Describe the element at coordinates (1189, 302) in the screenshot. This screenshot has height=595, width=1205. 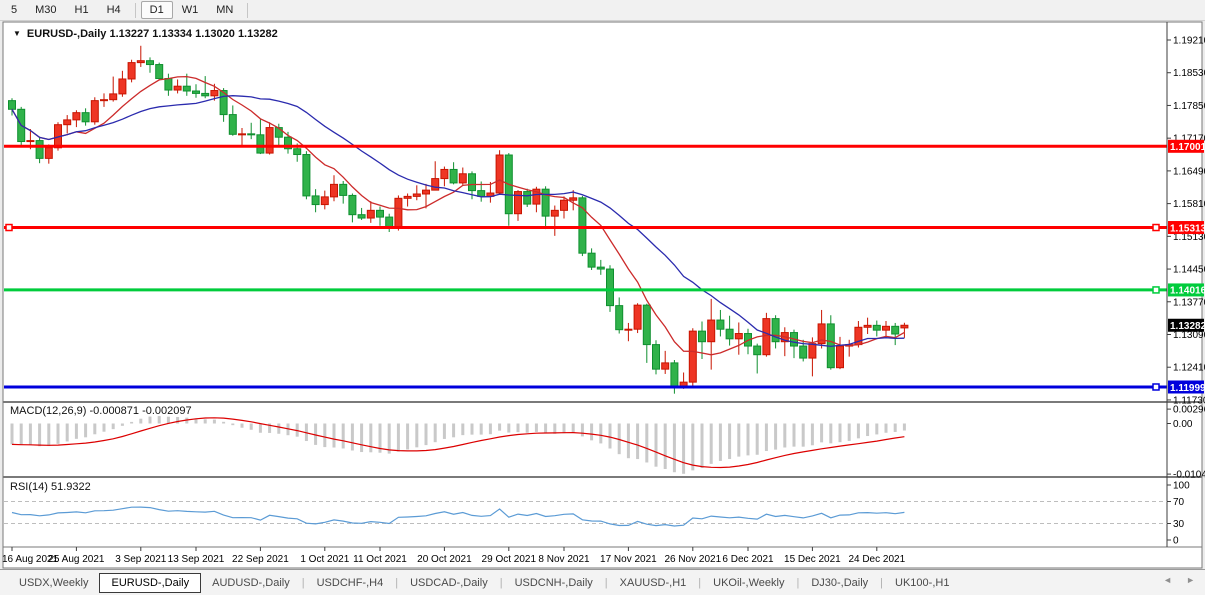
I see `price-axis-label: 1.13770` at that location.